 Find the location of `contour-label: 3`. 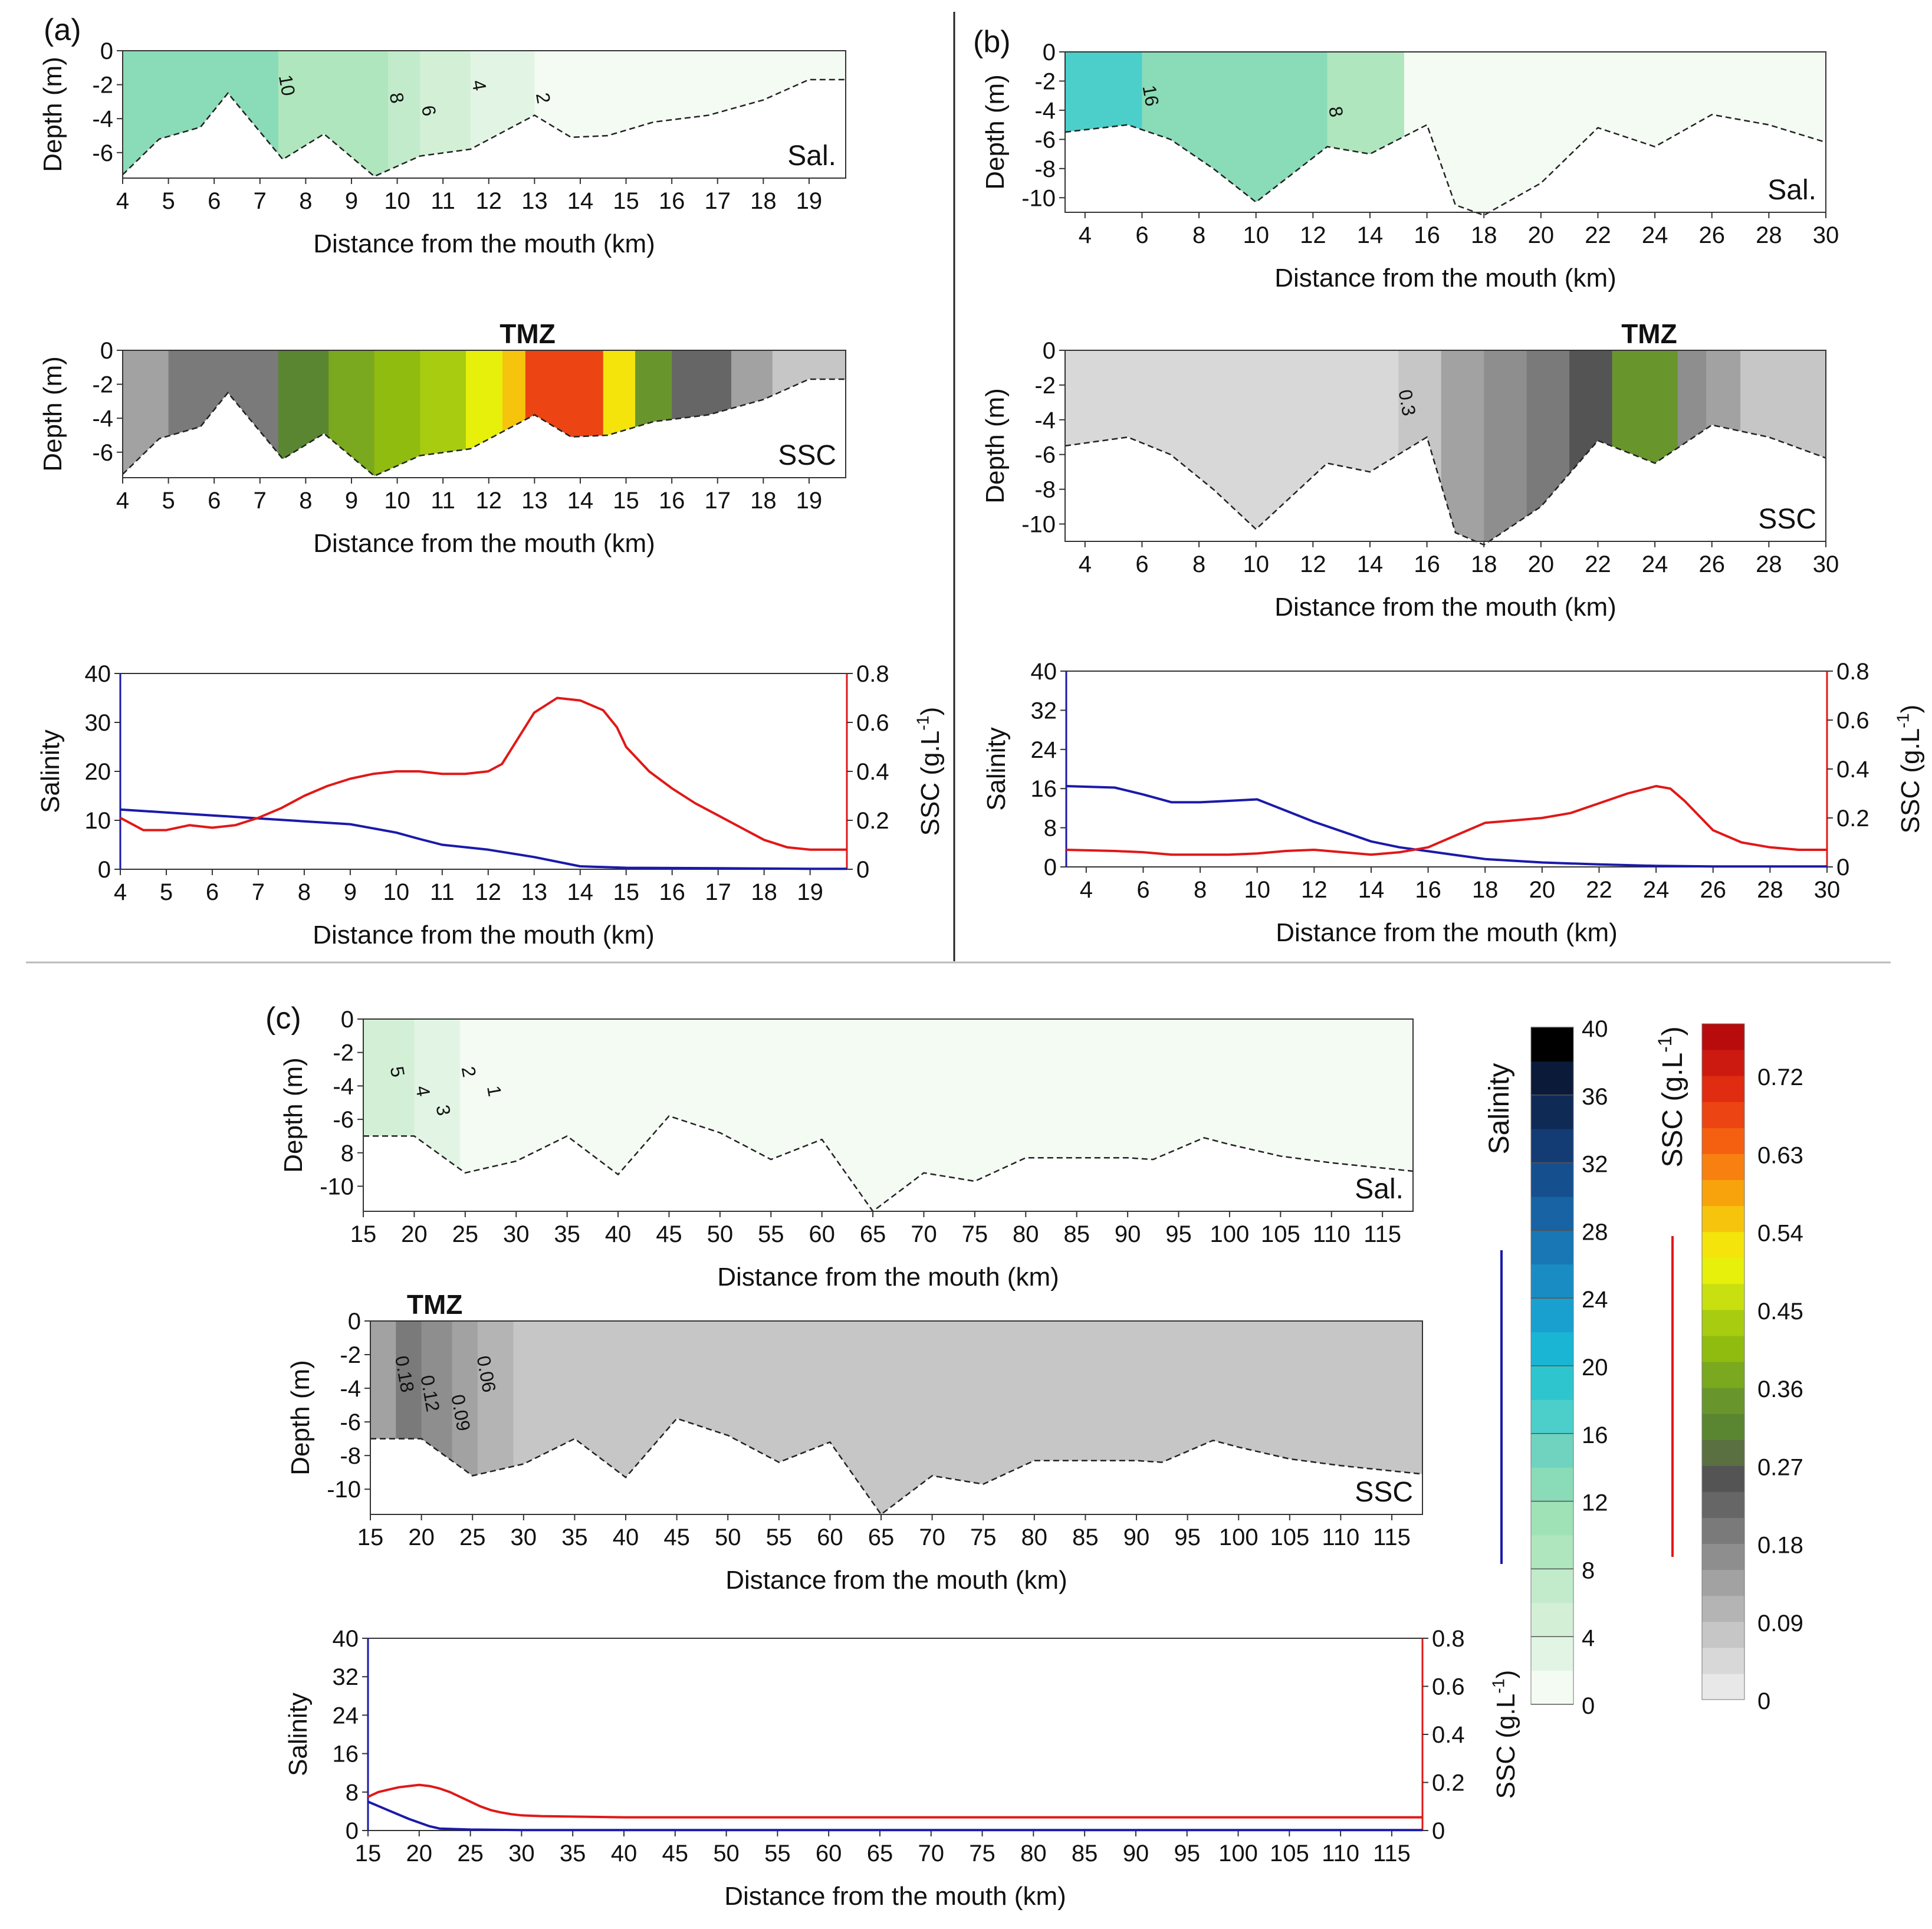

contour-label: 3 is located at coordinates (443, 1110).